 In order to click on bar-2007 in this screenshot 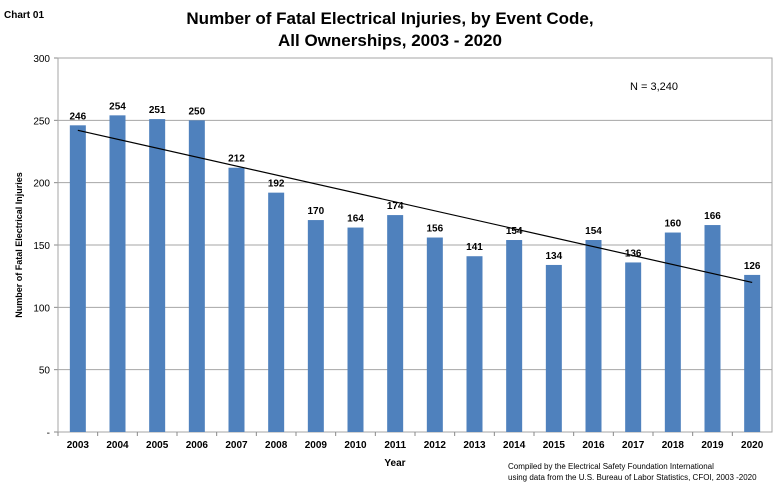, I will do `click(236, 299)`.